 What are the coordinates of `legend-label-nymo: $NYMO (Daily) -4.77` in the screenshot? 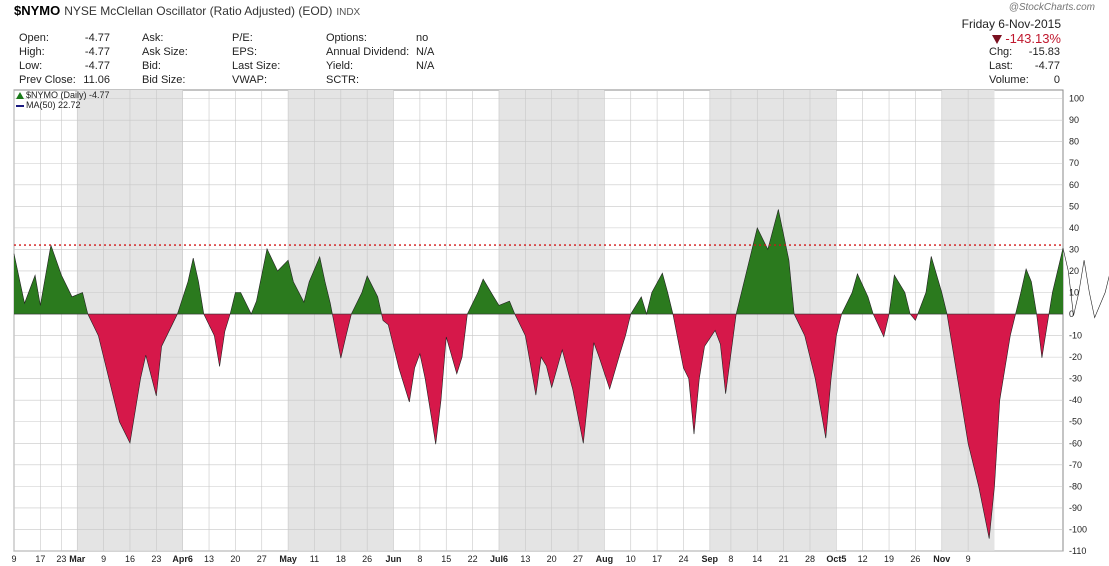 It's located at (68, 95).